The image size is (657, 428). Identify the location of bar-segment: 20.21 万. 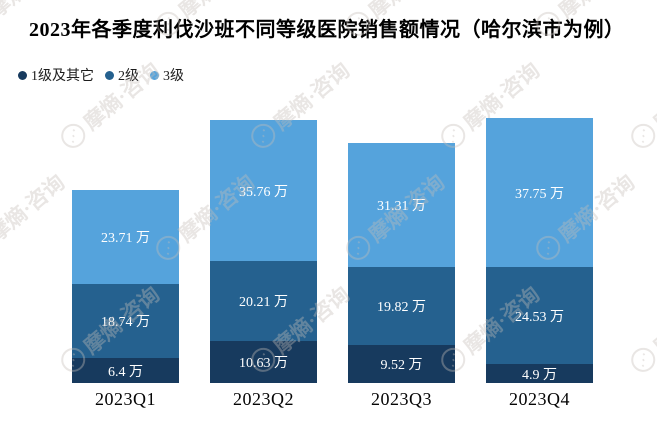
(263, 301).